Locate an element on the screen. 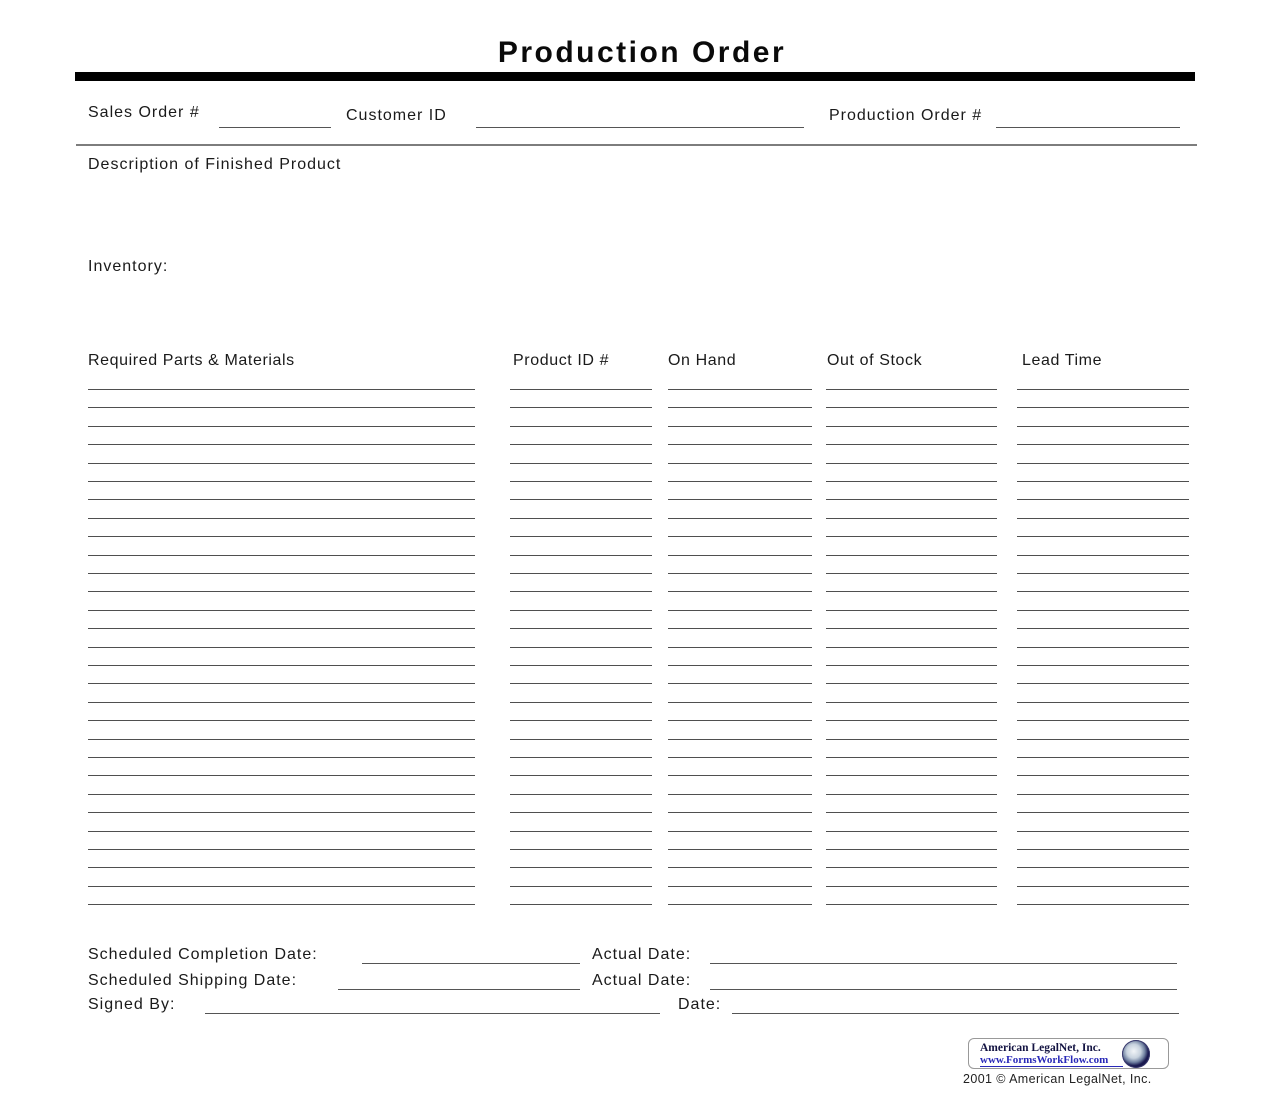  column-header-on-hand: On Hand is located at coordinates (702, 360).